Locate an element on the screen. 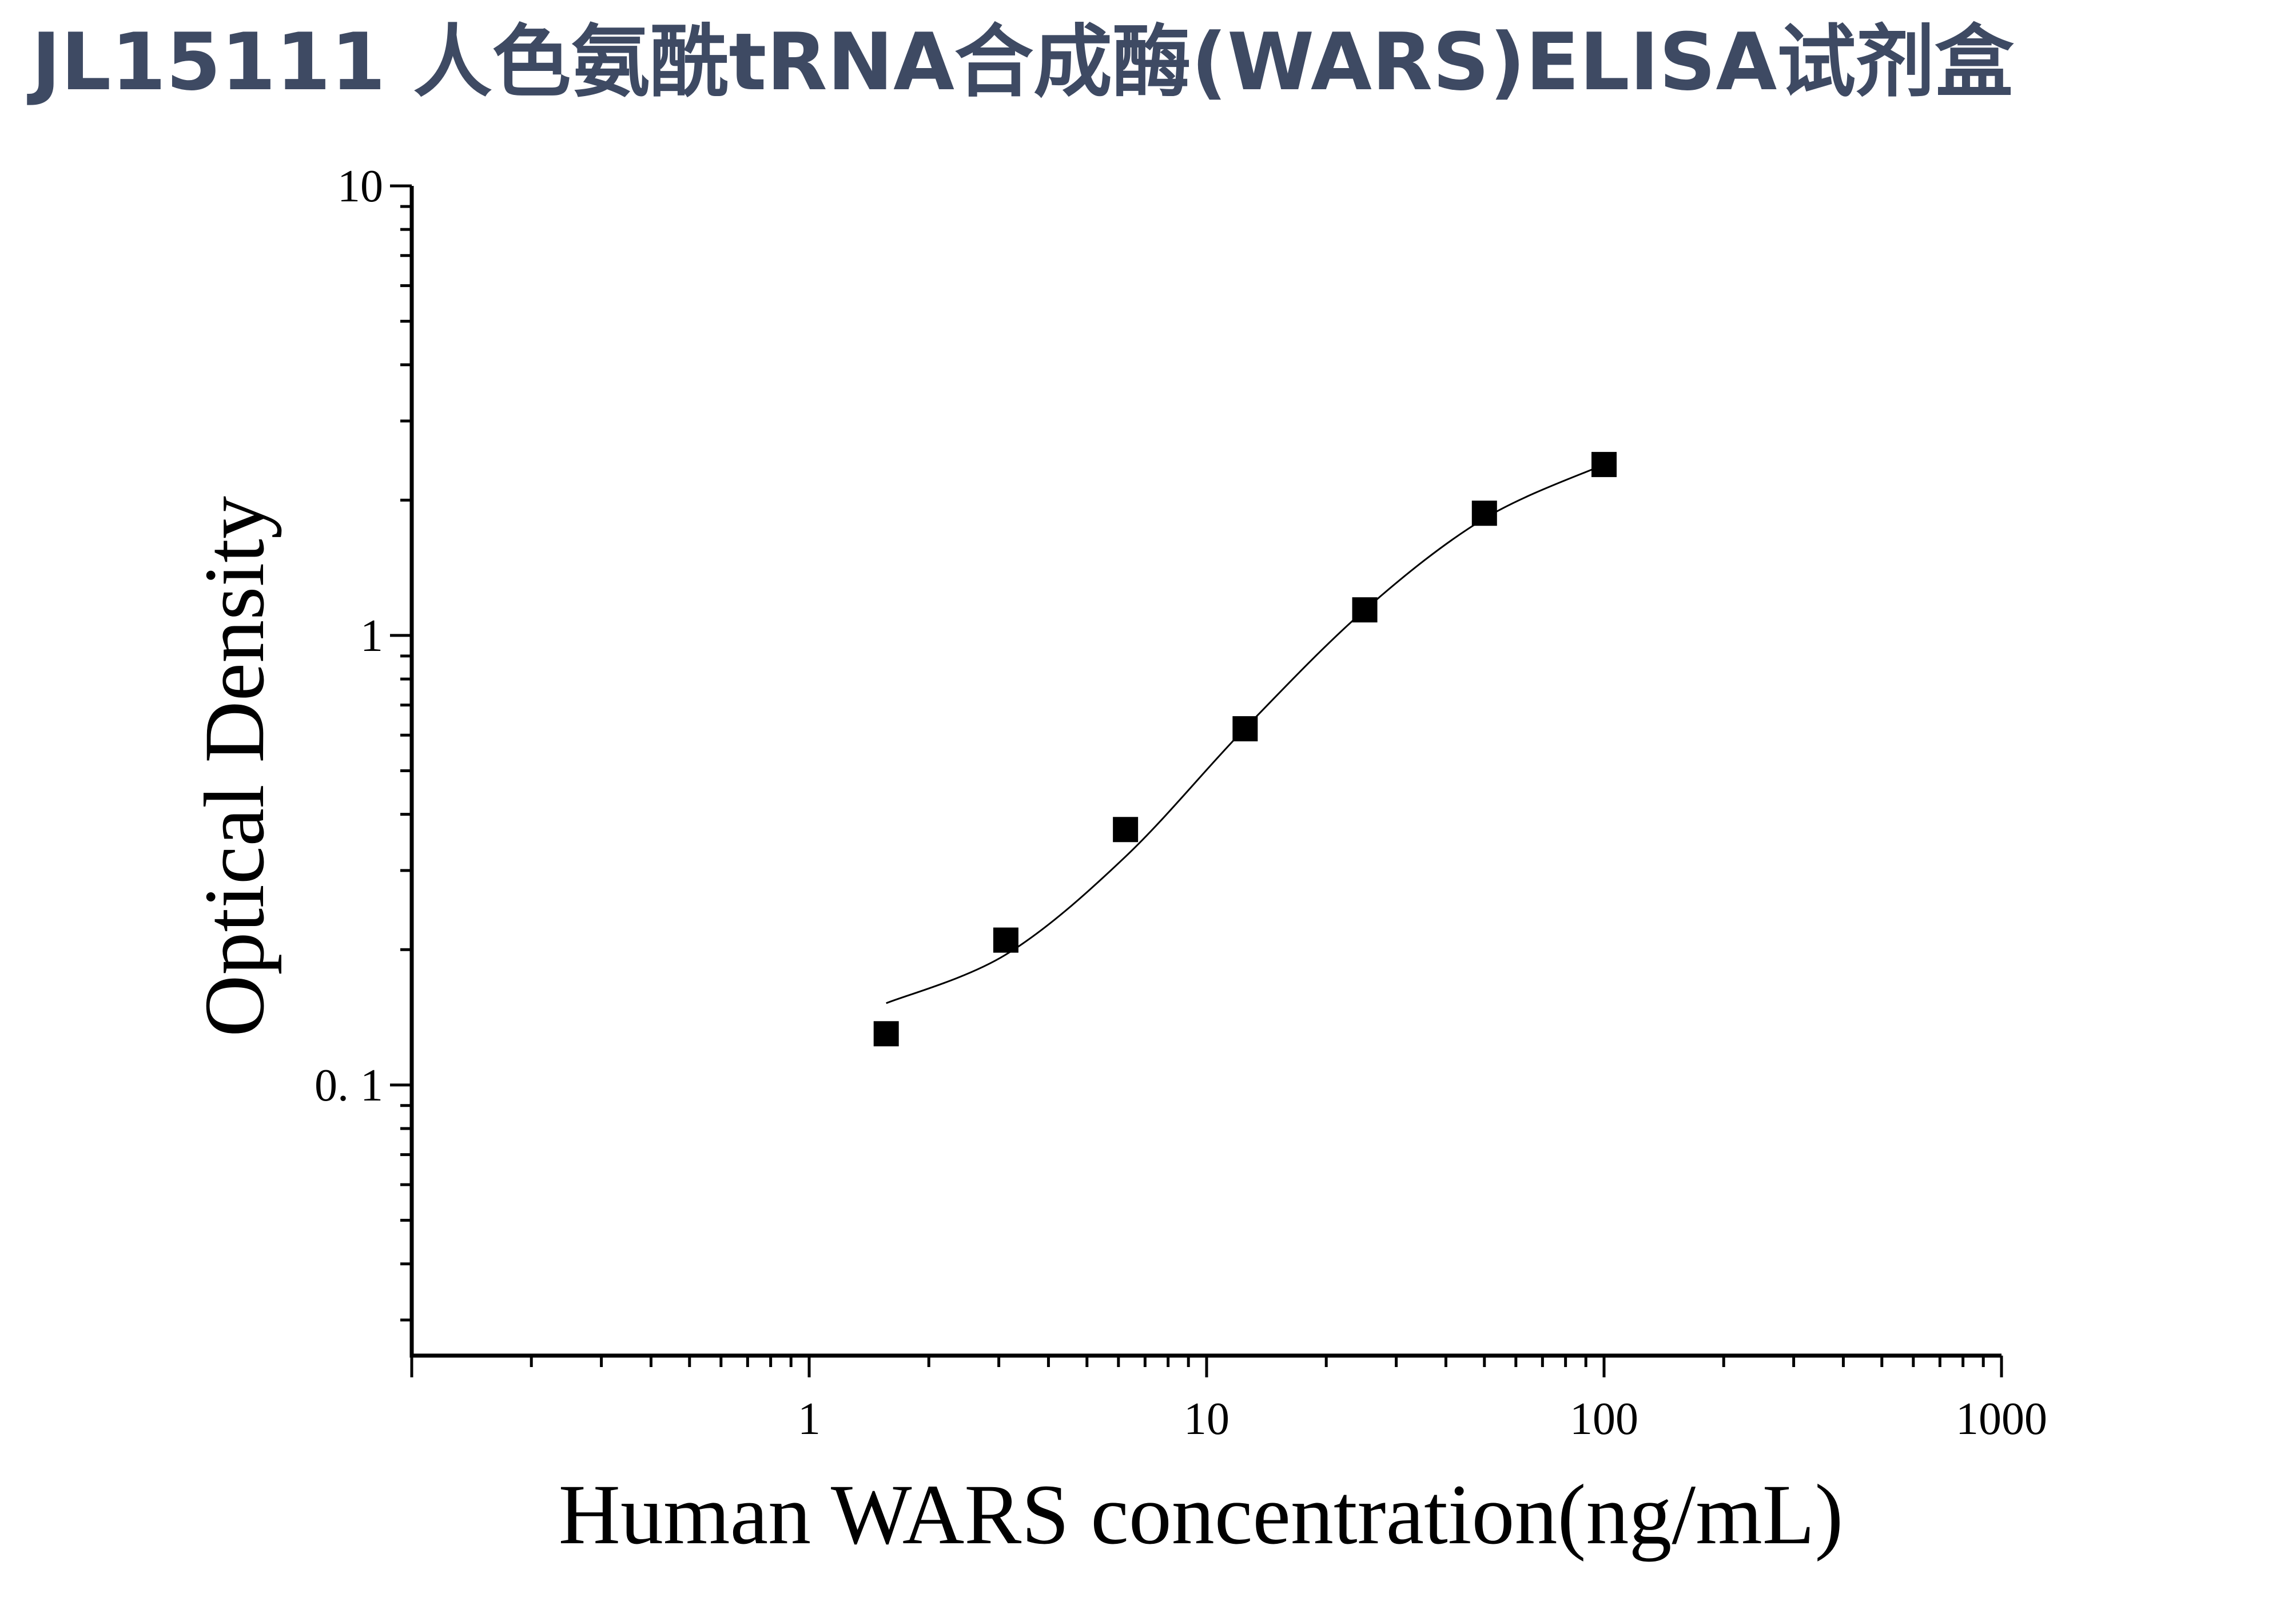  page-title: JL15111 人色氨酰tRNA合成酶(WARS)ELISA试剂盒 is located at coordinates (1023, 62).